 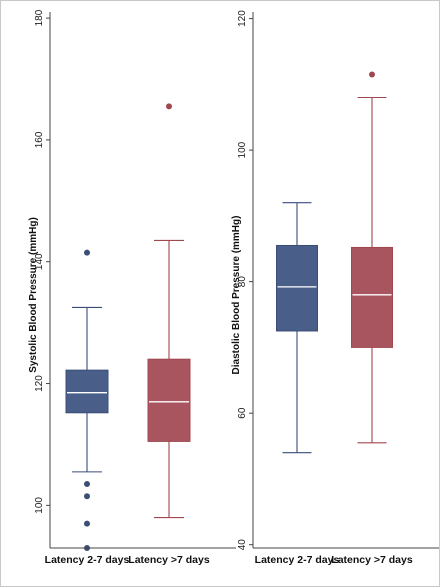 I want to click on systolic-y-tick-label: 140, so click(x=39, y=261).